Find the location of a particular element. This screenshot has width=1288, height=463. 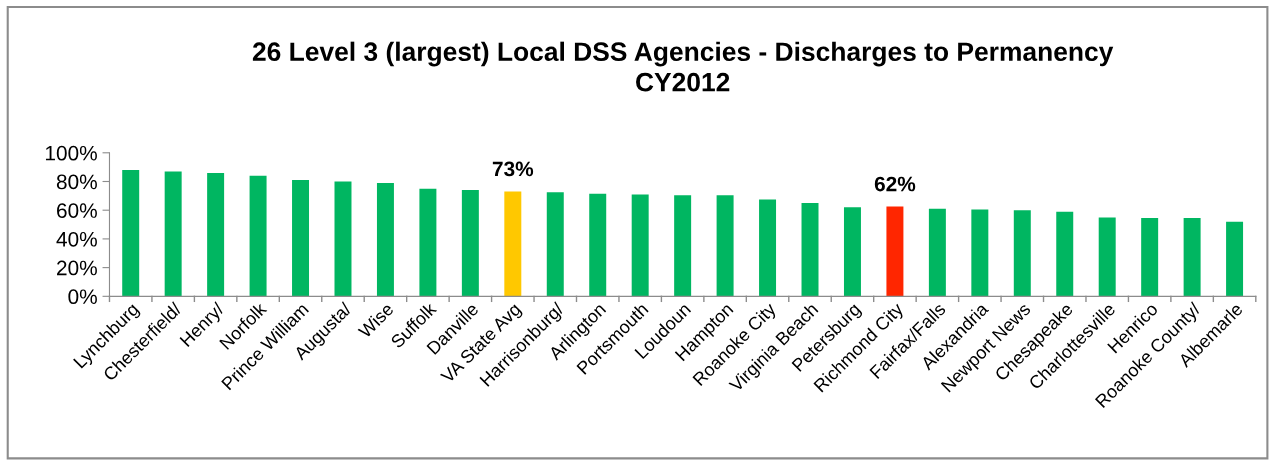

y-tick-label: 40% is located at coordinates (76, 239).